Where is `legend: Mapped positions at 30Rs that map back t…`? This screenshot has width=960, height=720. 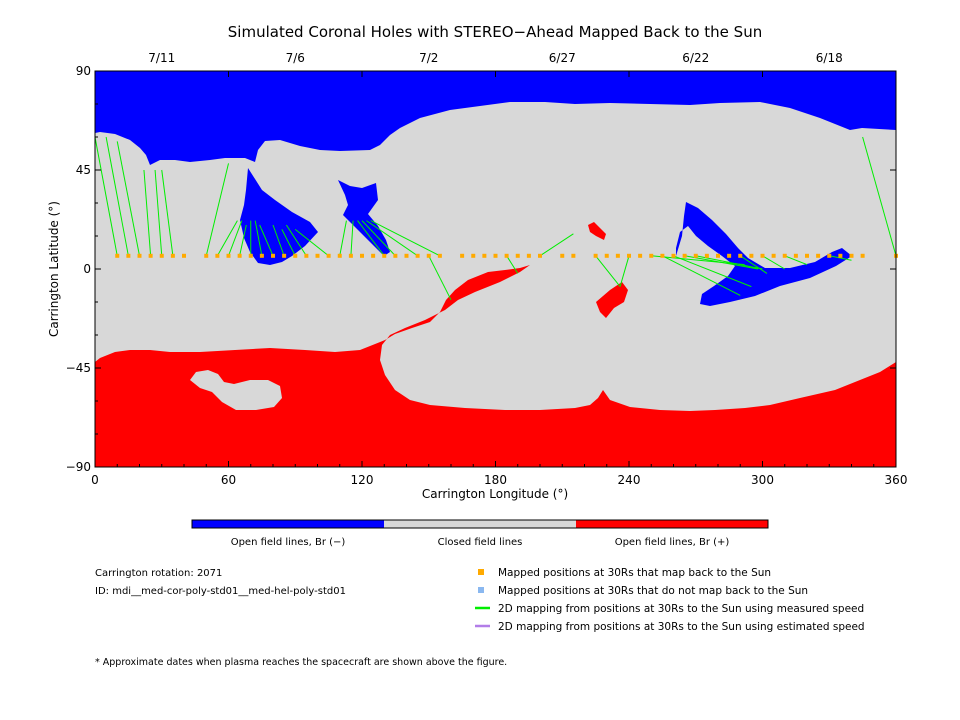 legend: Mapped positions at 30Rs that map back t… is located at coordinates (670, 600).